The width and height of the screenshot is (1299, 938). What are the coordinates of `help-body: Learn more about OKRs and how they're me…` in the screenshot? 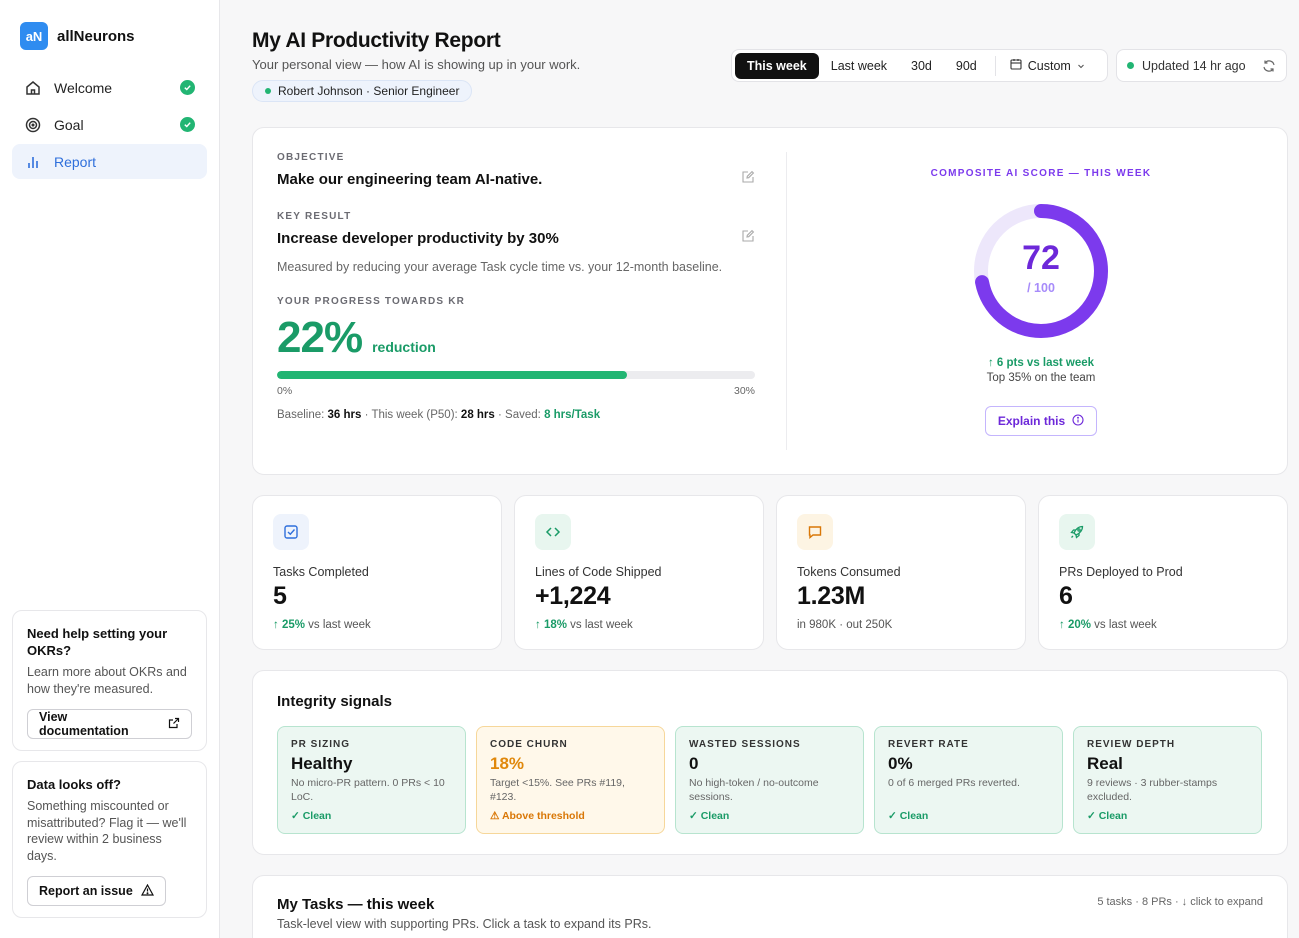 It's located at (107, 680).